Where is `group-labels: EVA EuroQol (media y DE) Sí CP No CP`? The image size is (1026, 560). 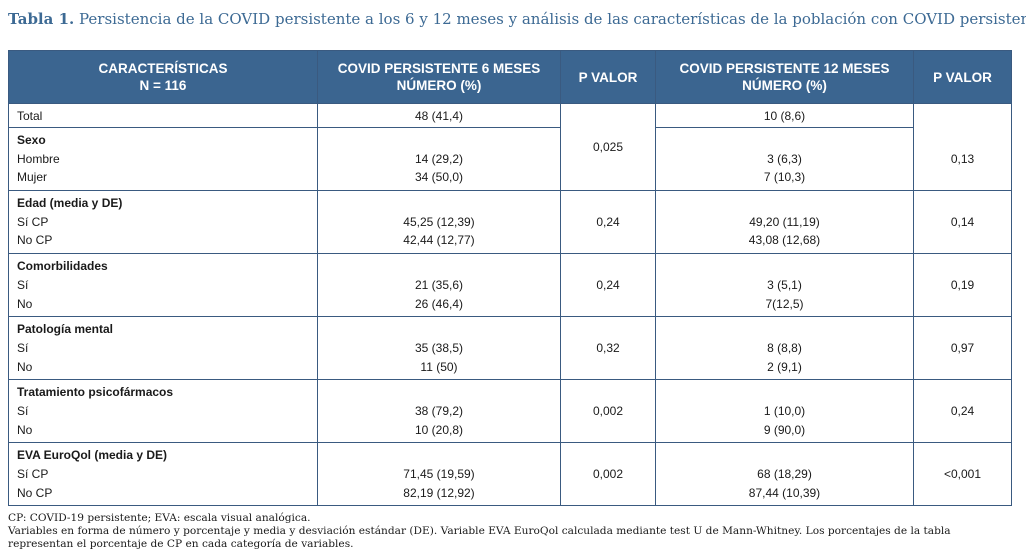
group-labels: EVA EuroQol (media y DE) Sí CP No CP is located at coordinates (163, 474).